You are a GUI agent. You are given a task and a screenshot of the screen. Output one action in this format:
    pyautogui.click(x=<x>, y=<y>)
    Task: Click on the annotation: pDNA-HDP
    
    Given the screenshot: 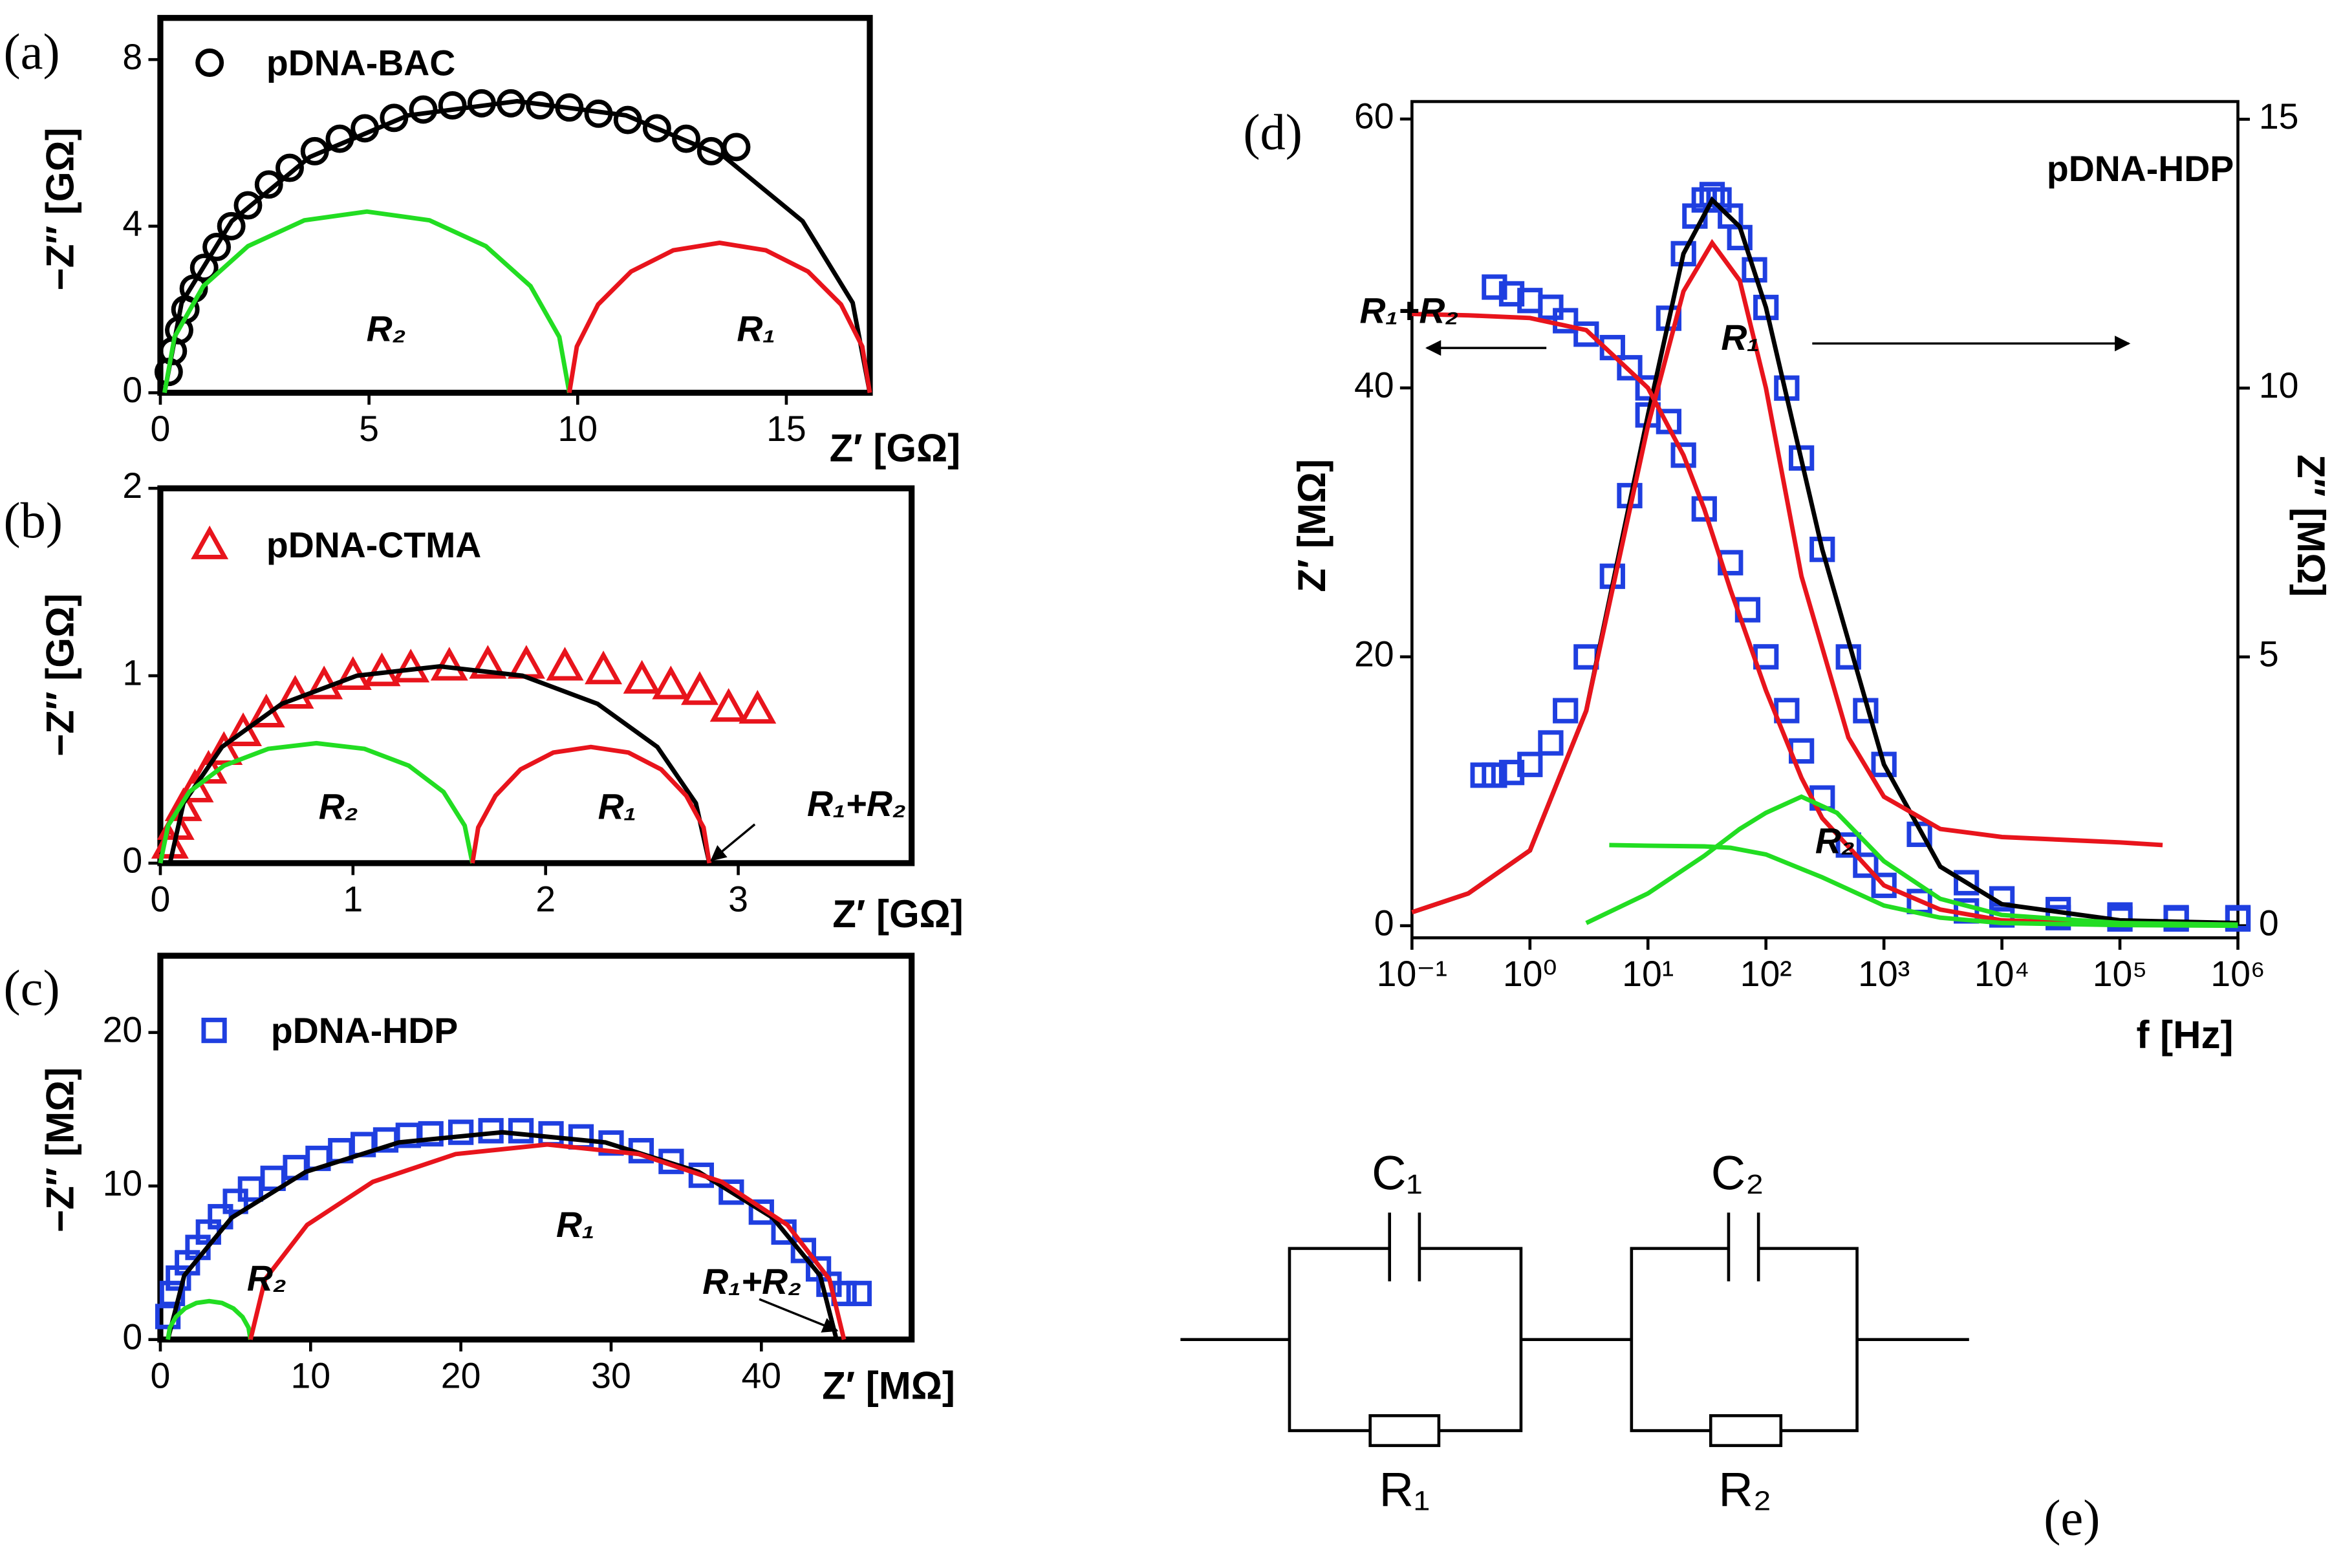 What is the action you would take?
    pyautogui.click(x=2140, y=169)
    